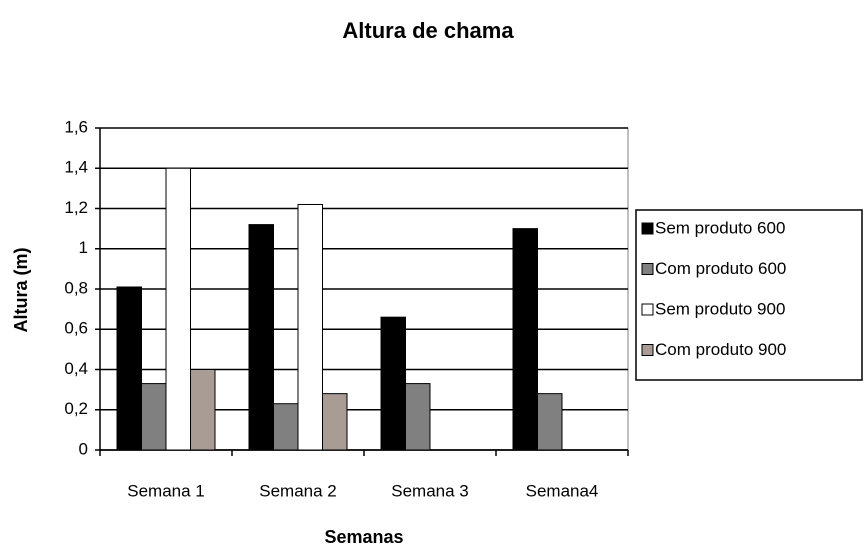  Describe the element at coordinates (76, 207) in the screenshot. I see `y-tick-label: 1,2` at that location.